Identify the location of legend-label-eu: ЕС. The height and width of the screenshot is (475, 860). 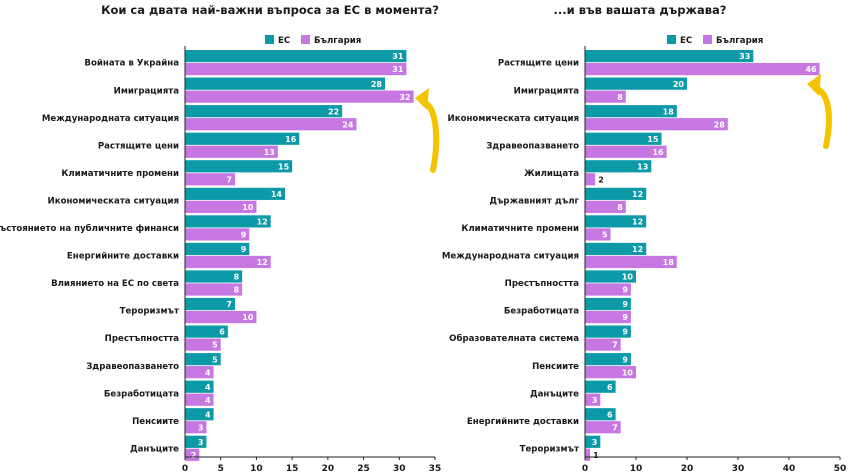
(686, 41).